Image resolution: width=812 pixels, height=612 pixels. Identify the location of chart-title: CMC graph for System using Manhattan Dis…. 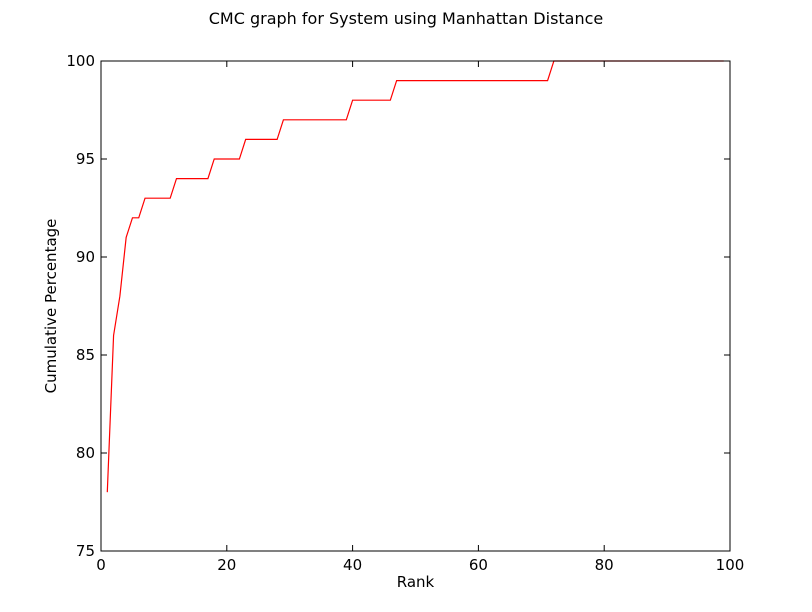
(406, 18).